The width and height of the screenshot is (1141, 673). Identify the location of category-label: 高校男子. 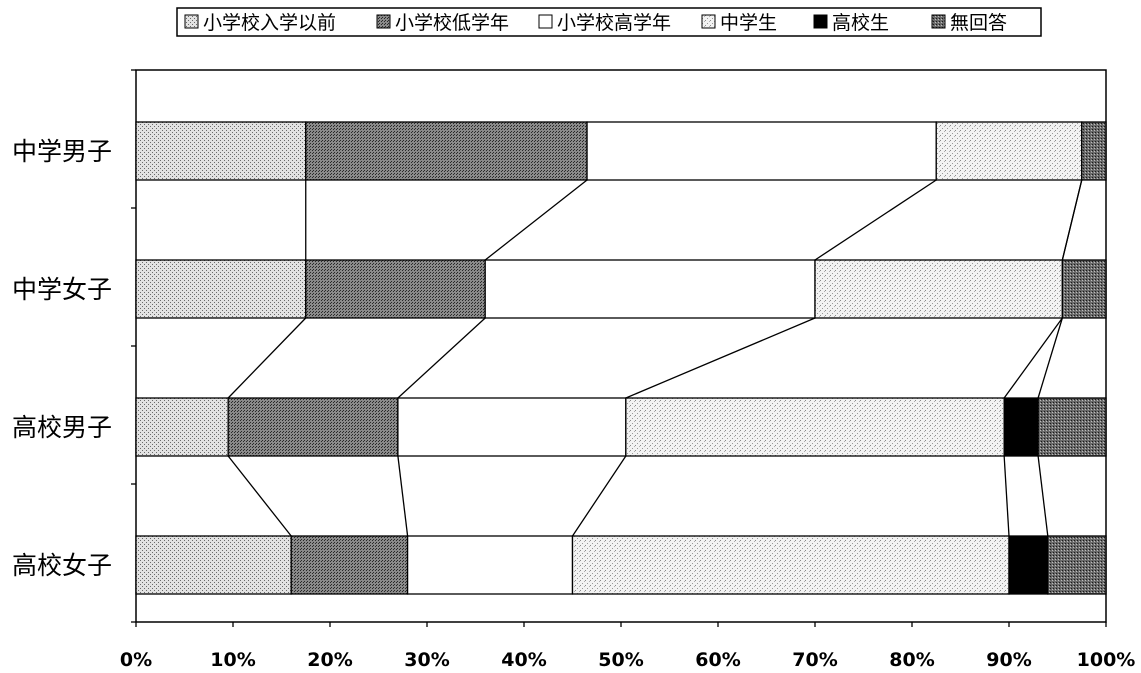
(62, 427).